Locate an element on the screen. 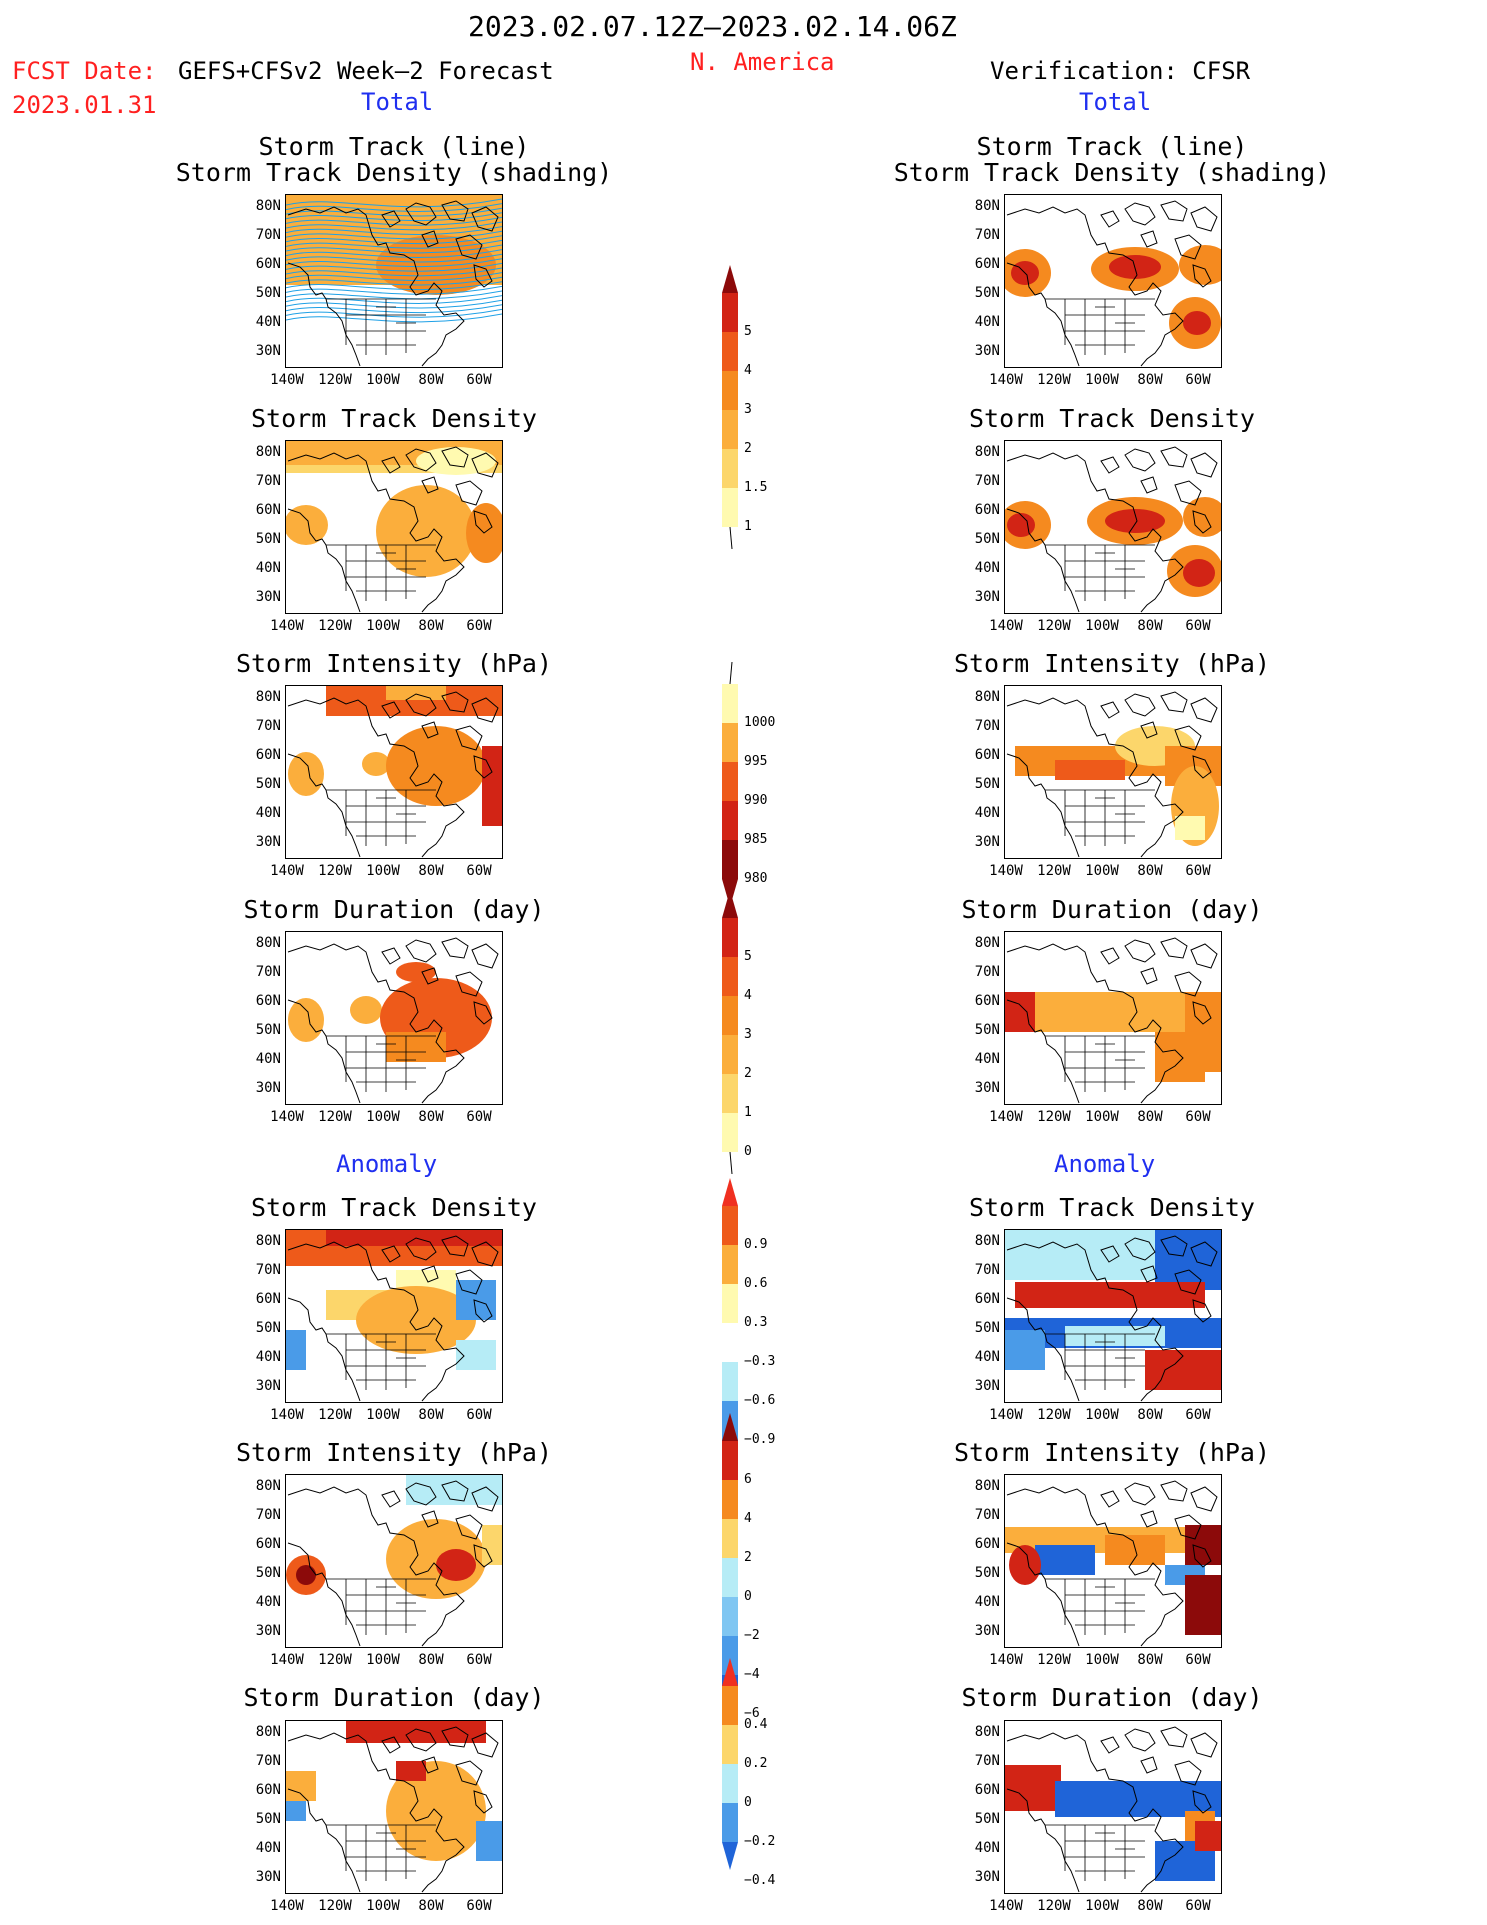  title-anom-intensity-left: Storm Intensity (hPa) is located at coordinates (394, 1452).